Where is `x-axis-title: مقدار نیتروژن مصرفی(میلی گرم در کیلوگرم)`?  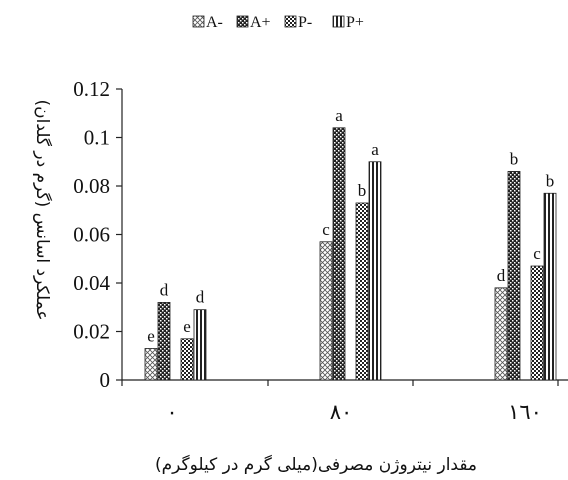 x-axis-title: مقدار نیتروژن مصرفی(میلی گرم در کیلوگرم) is located at coordinates (316, 464).